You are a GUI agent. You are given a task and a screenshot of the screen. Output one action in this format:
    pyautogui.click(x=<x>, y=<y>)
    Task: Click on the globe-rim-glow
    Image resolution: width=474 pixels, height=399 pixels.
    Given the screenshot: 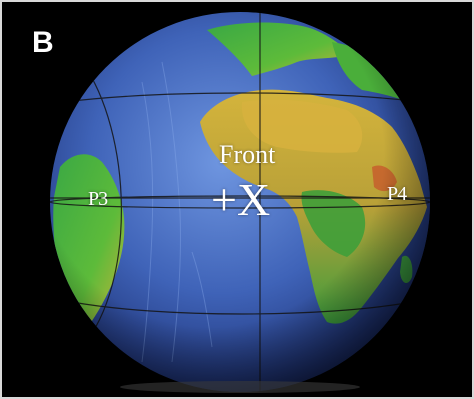 What is the action you would take?
    pyautogui.click(x=240, y=387)
    